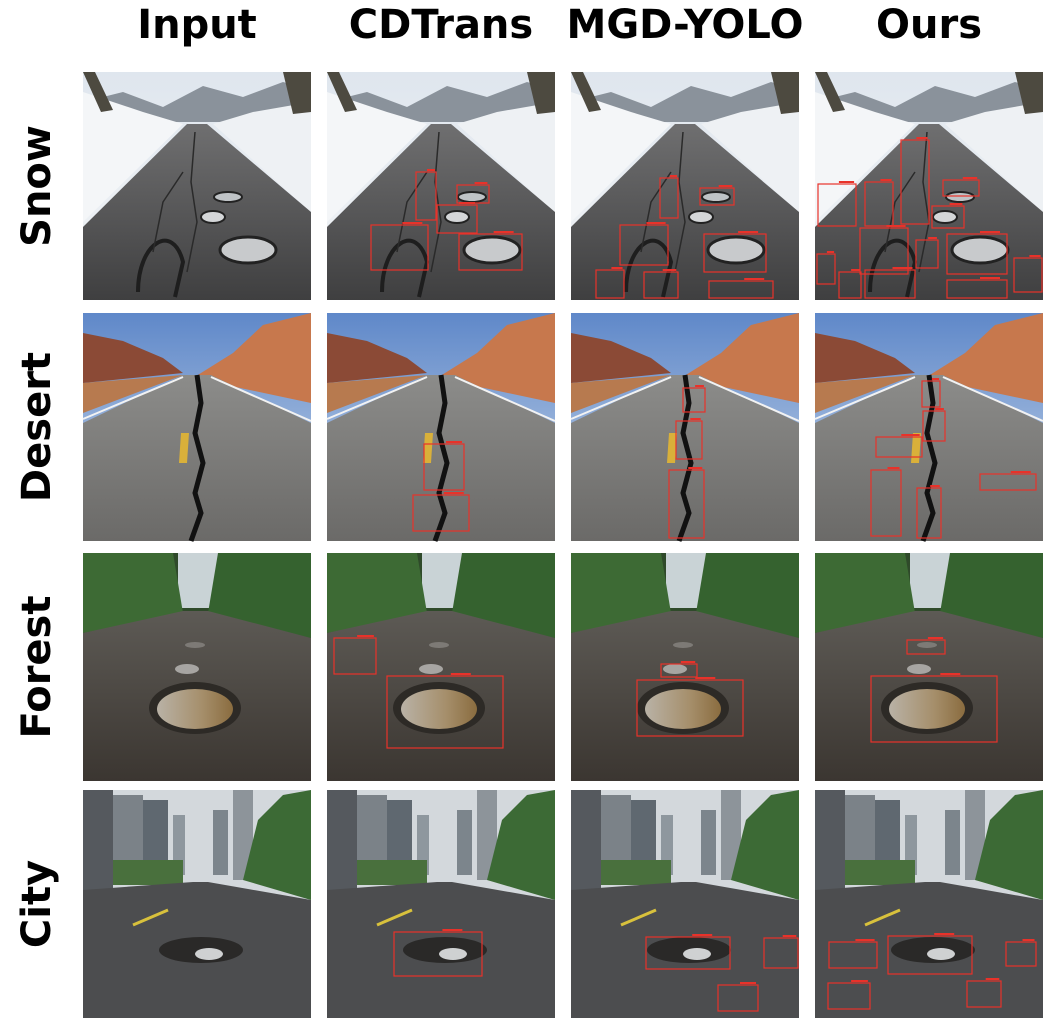 This screenshot has height=1020, width=1056. I want to click on row-label: City, so click(37, 904).